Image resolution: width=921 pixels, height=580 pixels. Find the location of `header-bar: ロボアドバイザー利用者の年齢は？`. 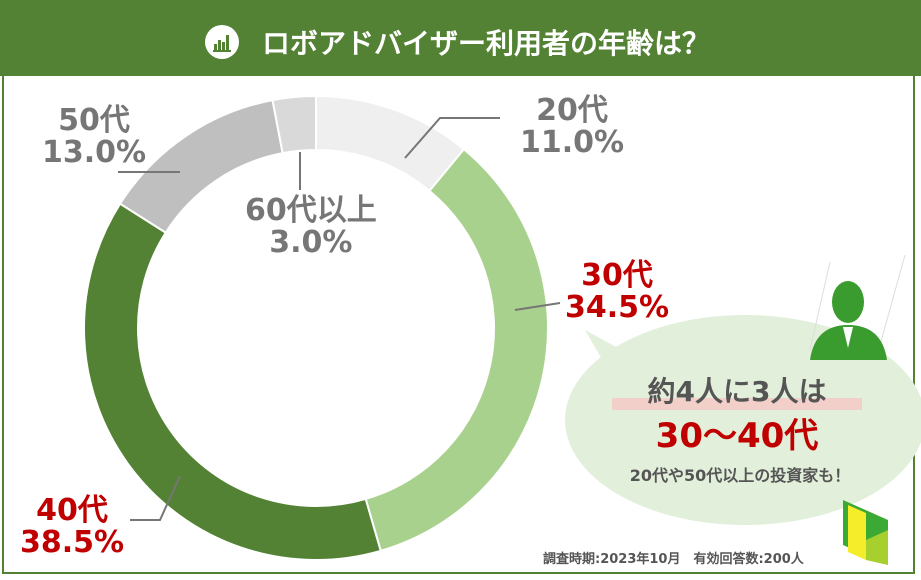

header-bar: ロボアドバイザー利用者の年齢は？ is located at coordinates (460, 38).